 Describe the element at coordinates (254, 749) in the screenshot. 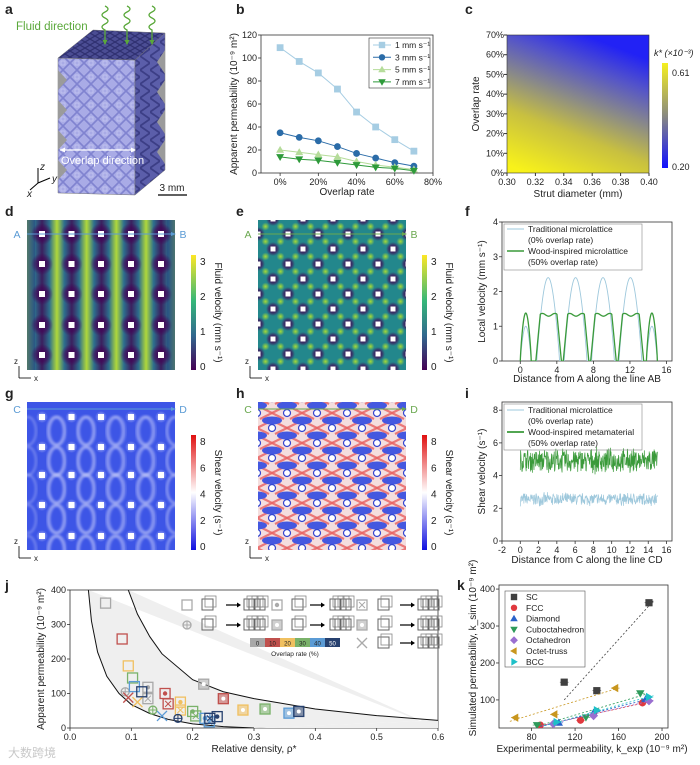

I see `x-axis-label: Relative density, ρ*` at that location.